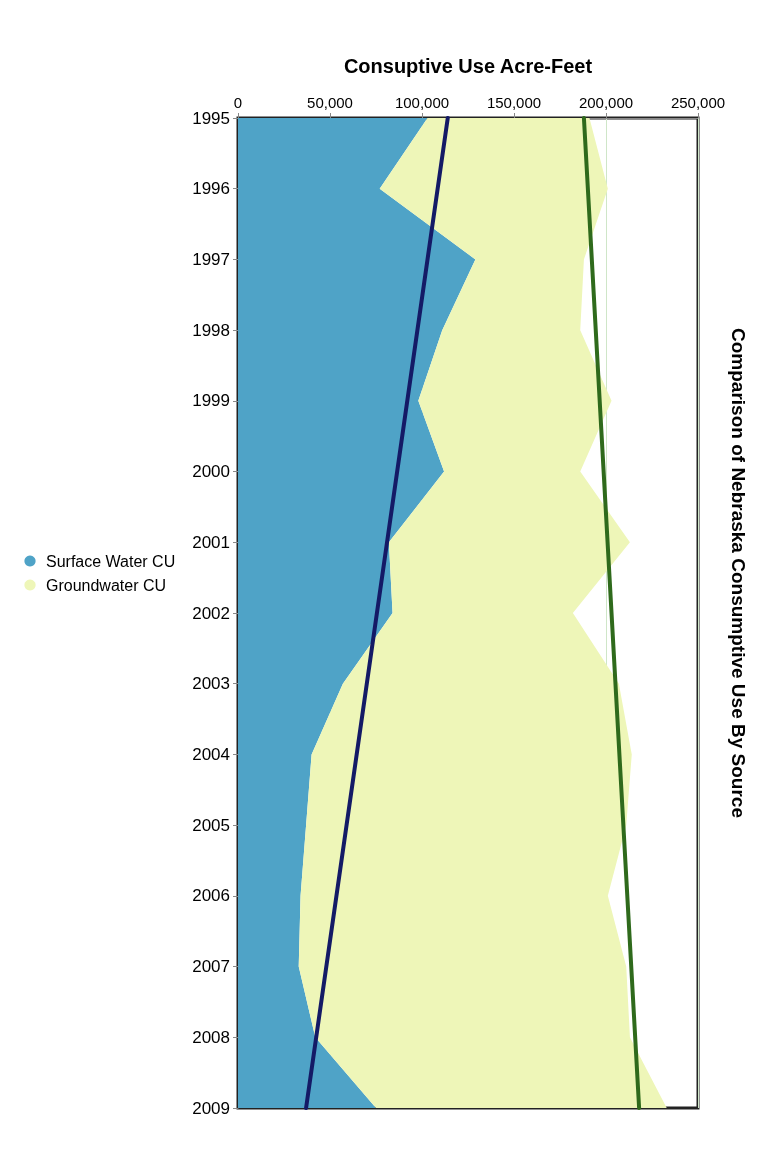  What do you see at coordinates (211, 472) in the screenshot?
I see `y-tick-label: 2000` at bounding box center [211, 472].